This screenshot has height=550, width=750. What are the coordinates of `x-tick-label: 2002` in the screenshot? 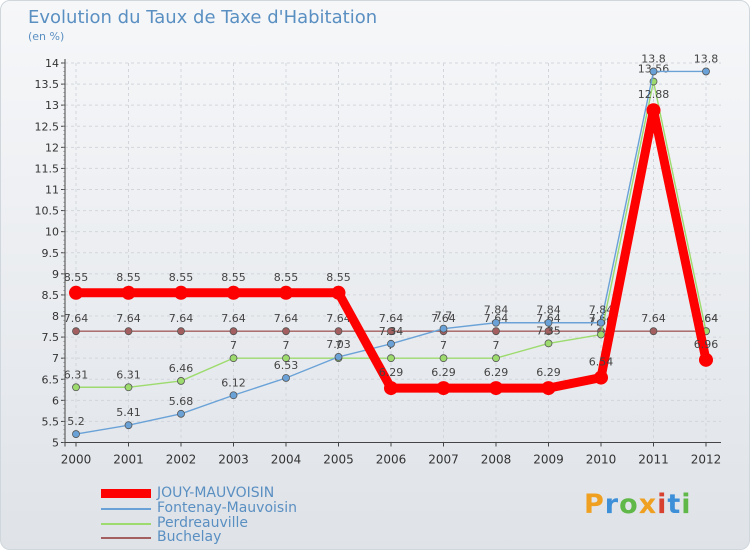 It's located at (181, 460).